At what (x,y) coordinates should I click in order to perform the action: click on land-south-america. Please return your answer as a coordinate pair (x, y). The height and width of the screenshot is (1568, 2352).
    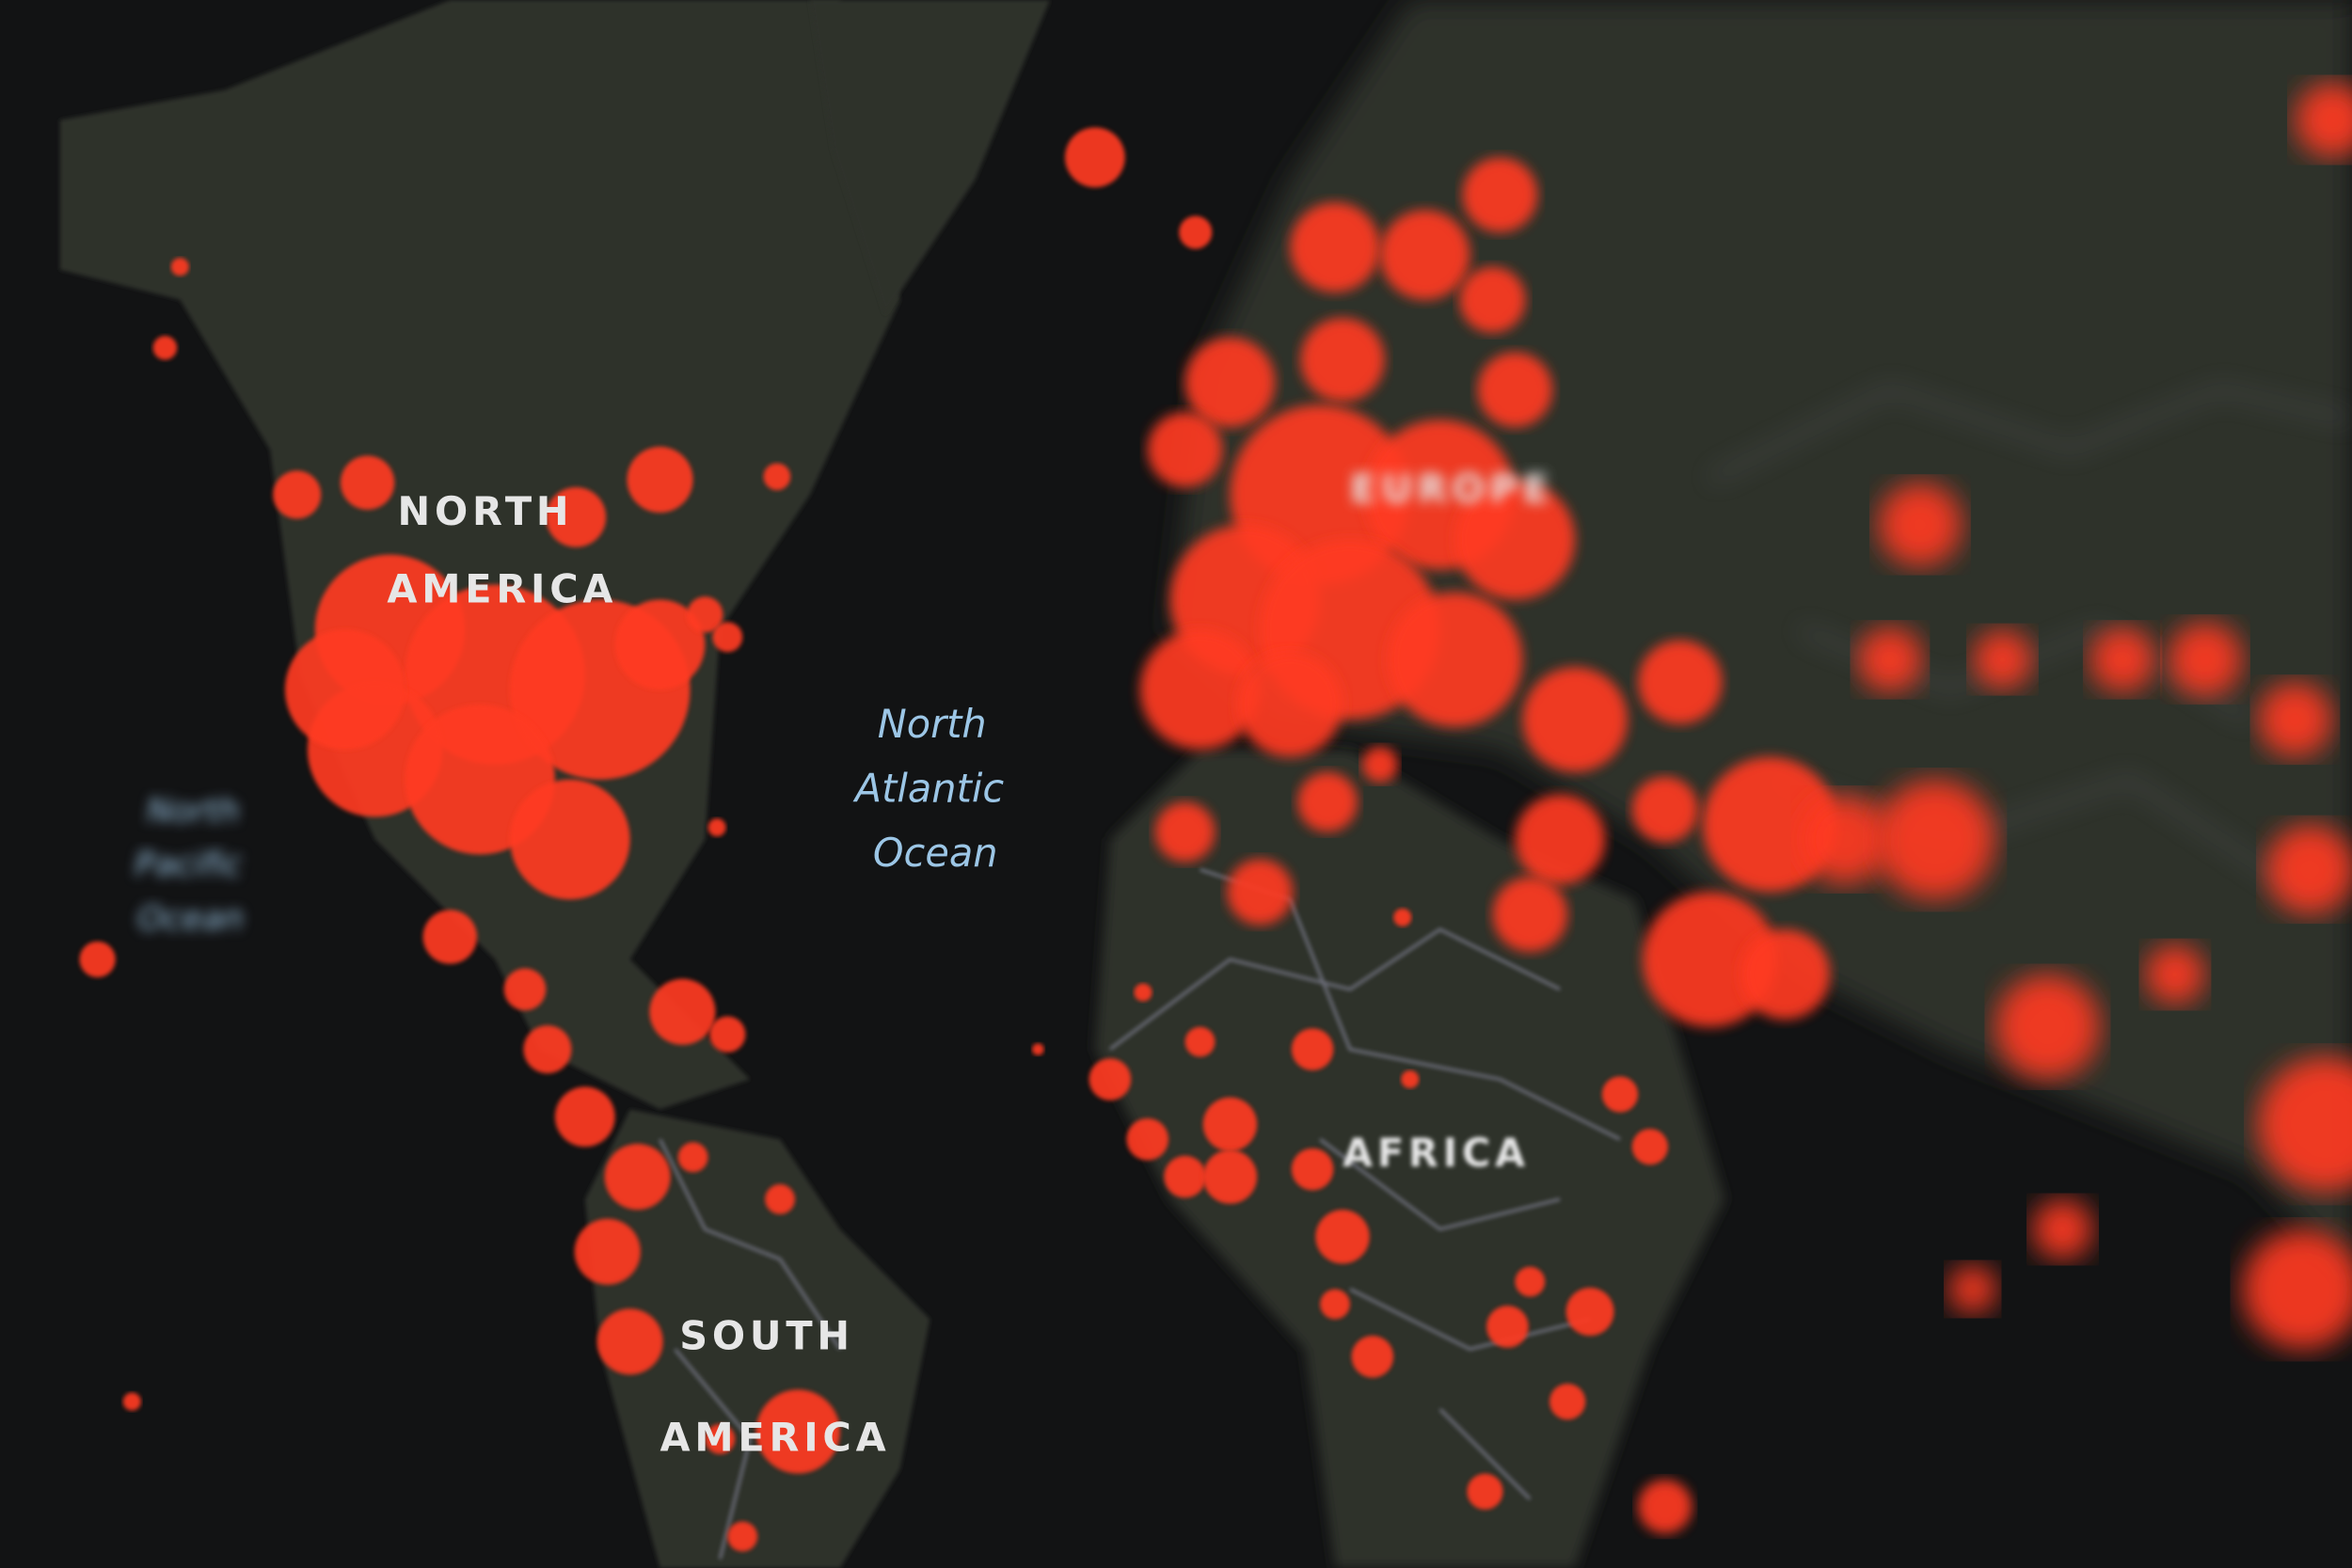
    Looking at the image, I should click on (757, 1338).